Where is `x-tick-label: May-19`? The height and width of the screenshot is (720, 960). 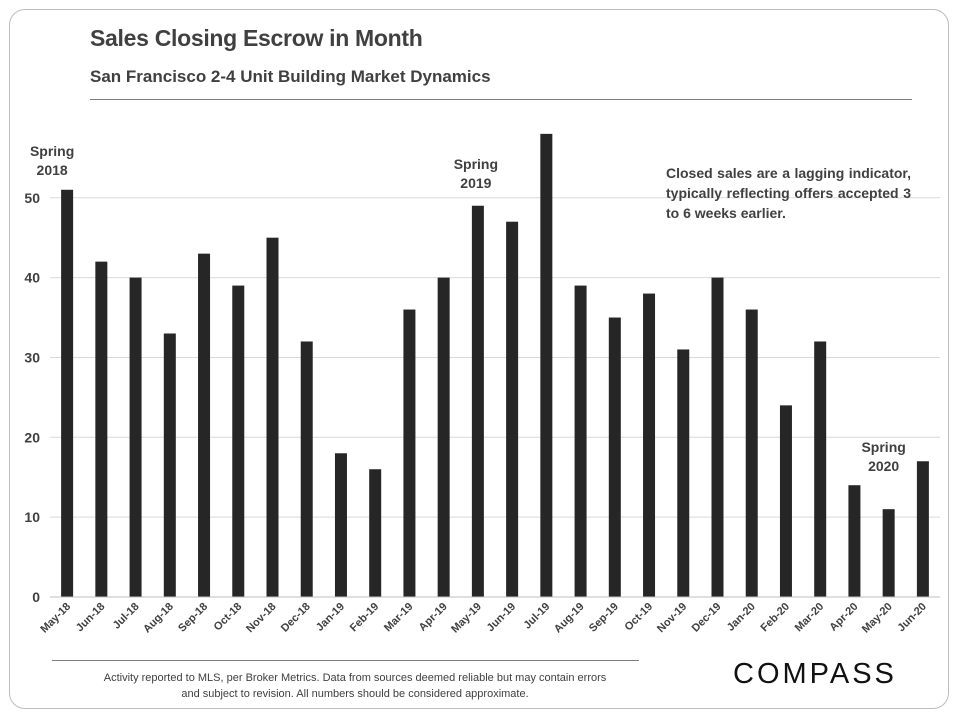 x-tick-label: May-19 is located at coordinates (466, 618).